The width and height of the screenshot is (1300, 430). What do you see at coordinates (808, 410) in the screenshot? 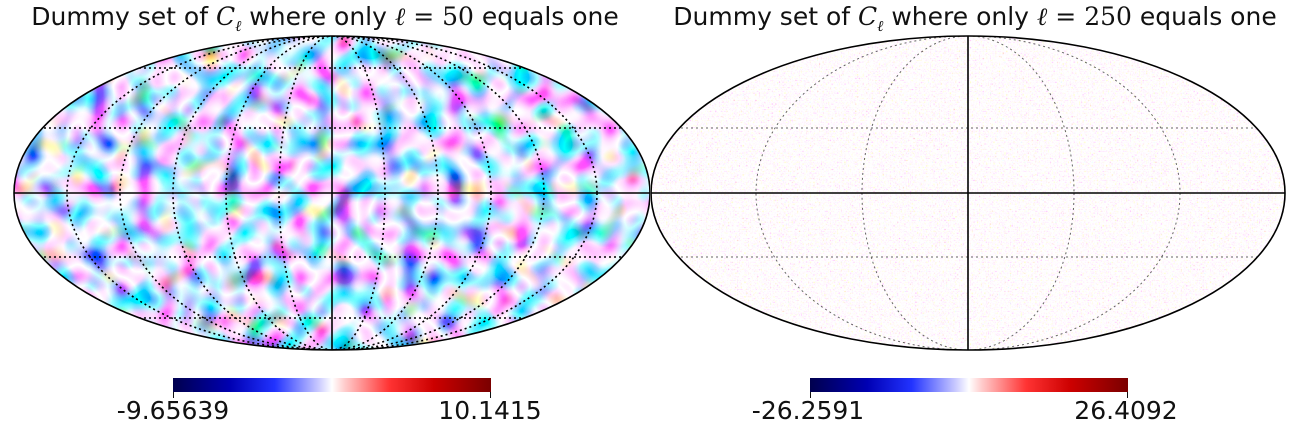
I see `colorbar-min-label: -26.2591` at bounding box center [808, 410].